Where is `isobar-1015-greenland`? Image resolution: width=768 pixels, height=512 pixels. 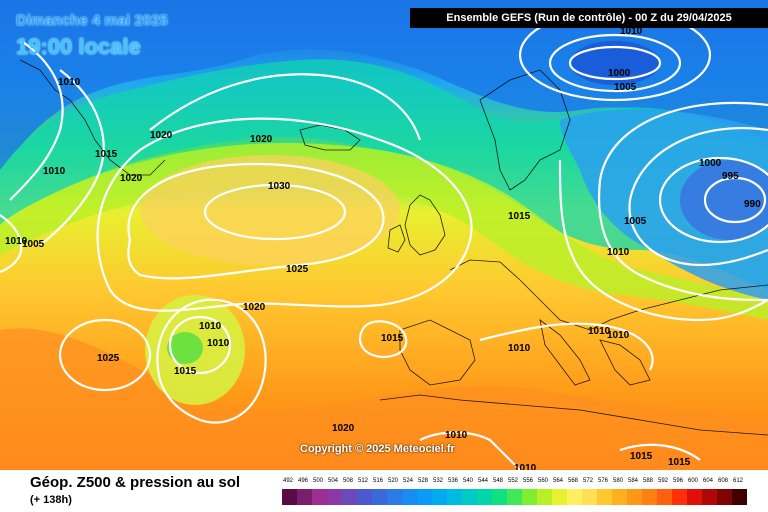
isobar-1015-greenland is located at coordinates (72, 157).